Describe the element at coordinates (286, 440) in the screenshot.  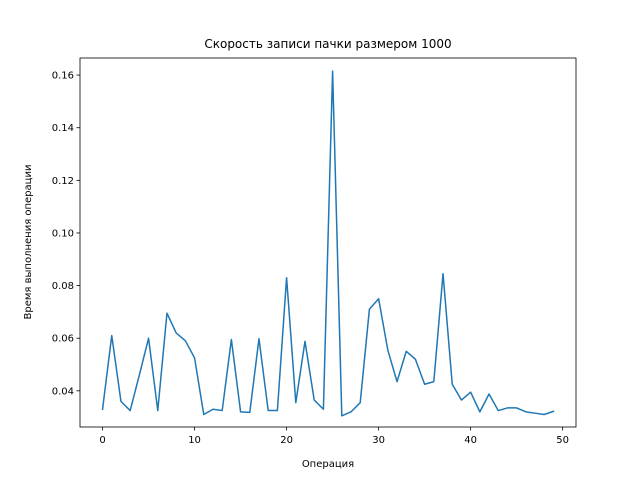
I see `x-tick-label: 20` at that location.